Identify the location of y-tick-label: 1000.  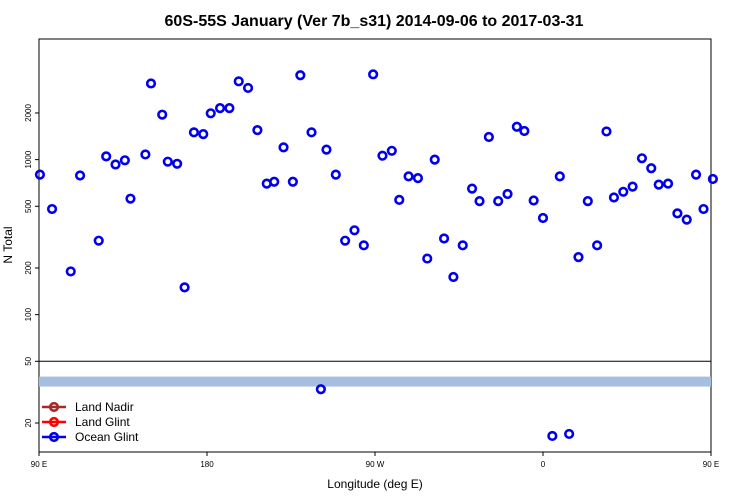
(28, 159).